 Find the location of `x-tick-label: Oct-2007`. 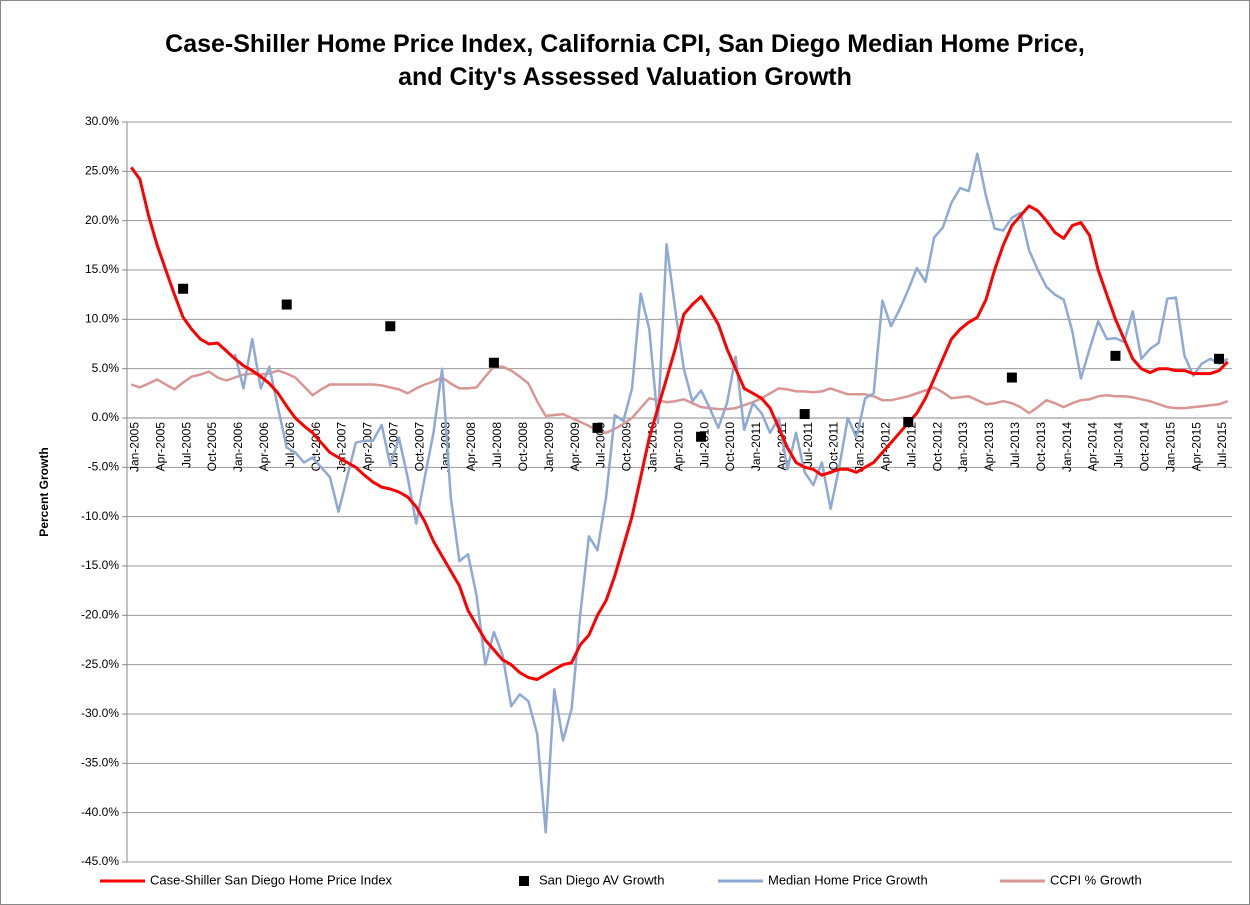

x-tick-label: Oct-2007 is located at coordinates (419, 447).